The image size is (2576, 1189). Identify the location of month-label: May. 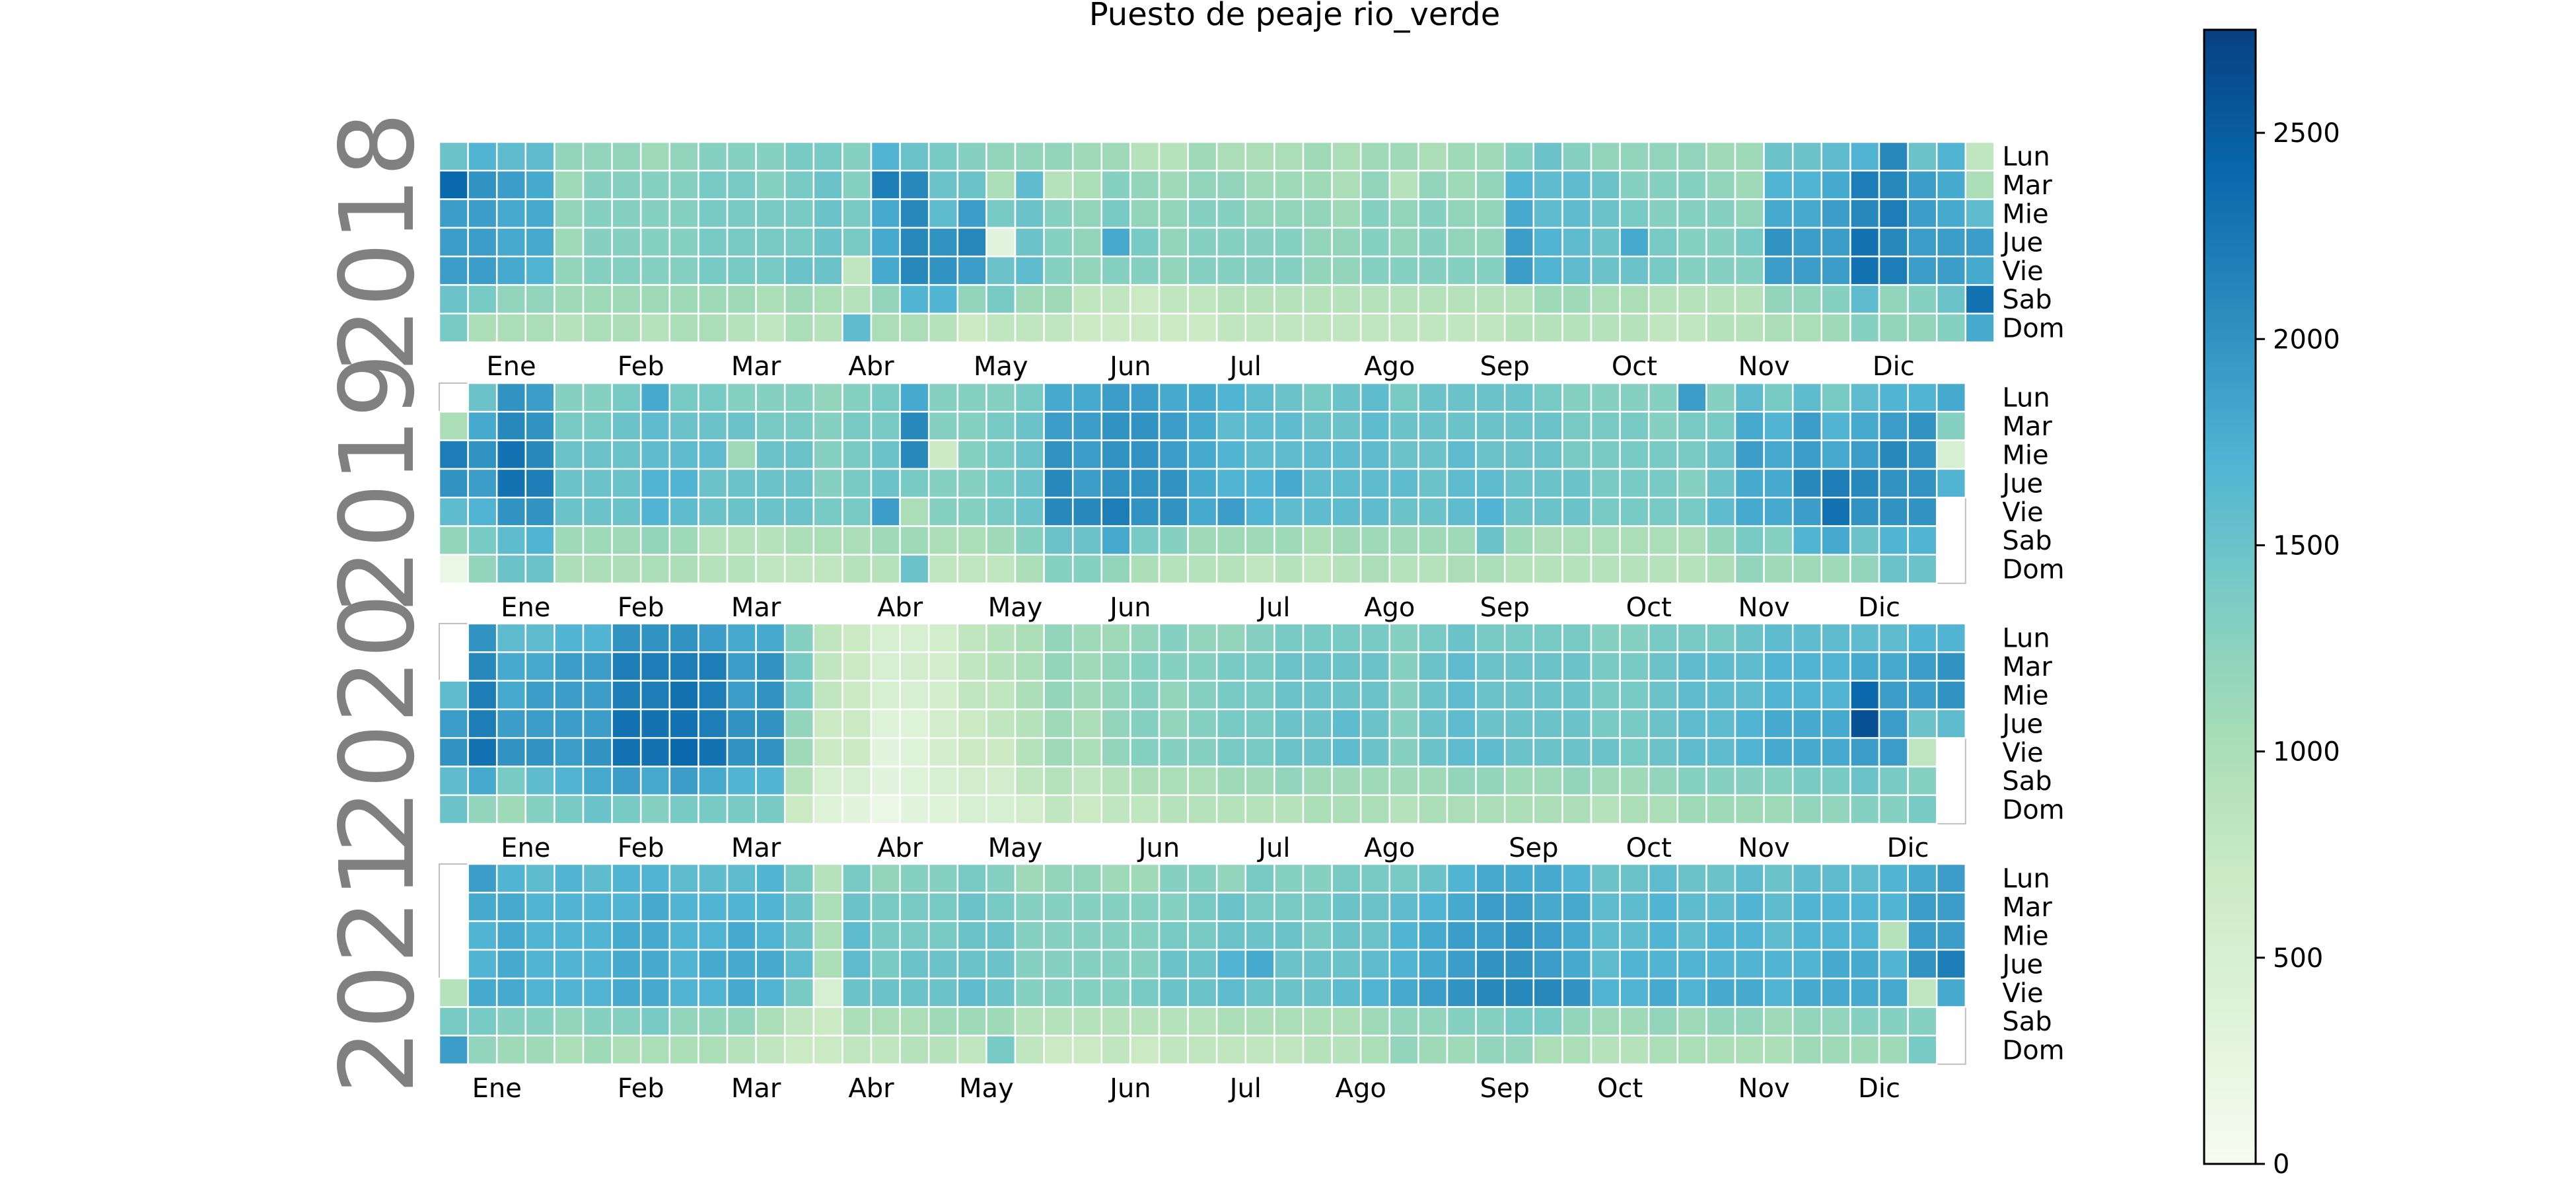
(1015, 848).